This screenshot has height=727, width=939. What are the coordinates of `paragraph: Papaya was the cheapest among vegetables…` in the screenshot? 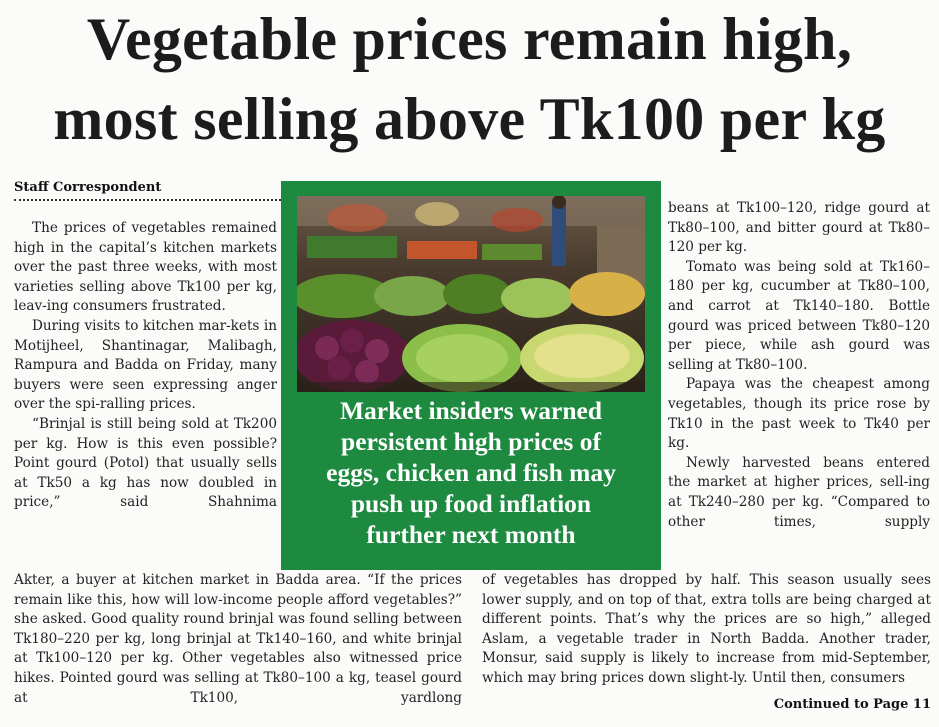 It's located at (799, 414).